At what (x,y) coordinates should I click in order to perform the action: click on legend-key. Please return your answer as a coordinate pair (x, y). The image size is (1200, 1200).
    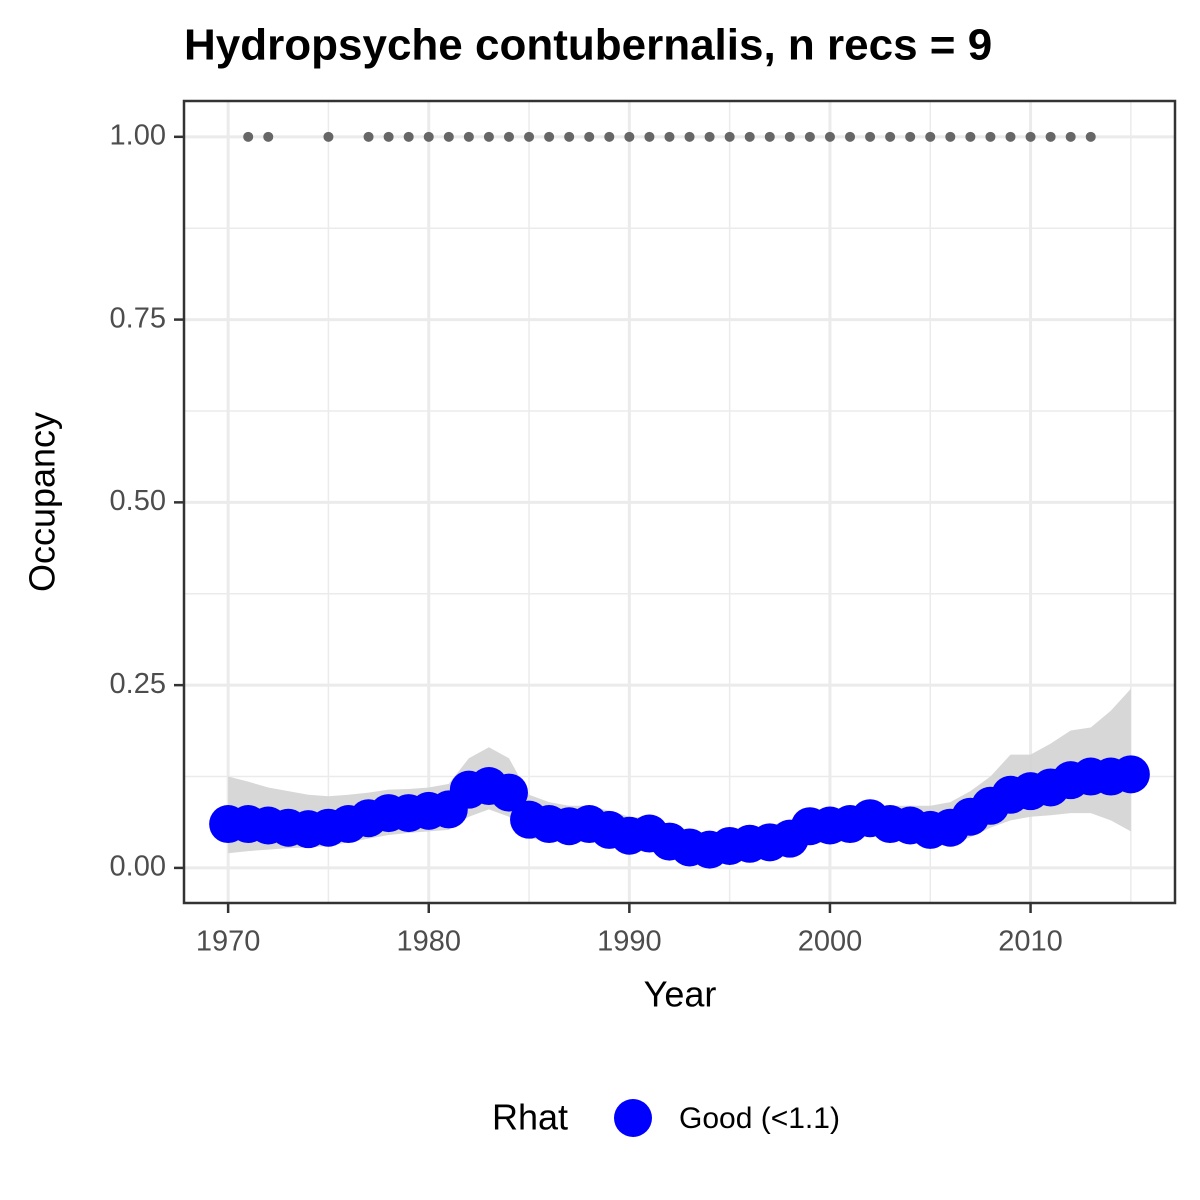
    Looking at the image, I should click on (633, 1118).